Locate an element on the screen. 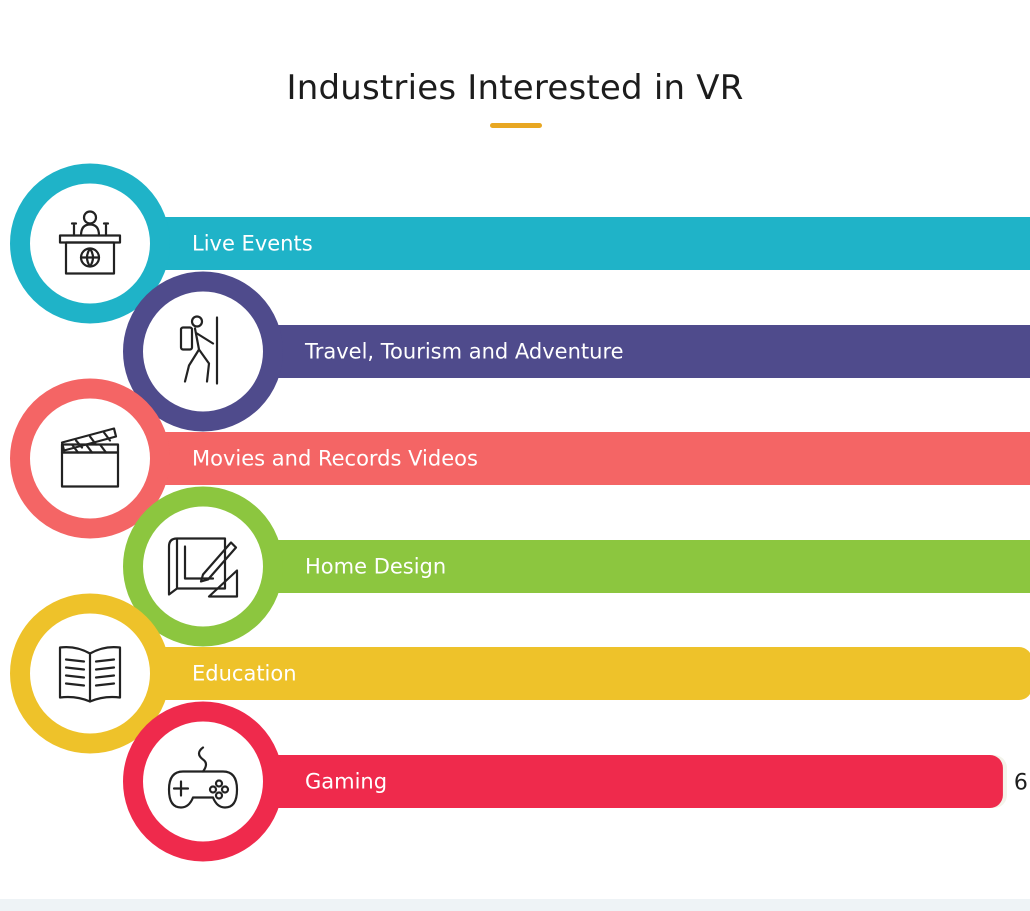  globe-lines is located at coordinates (90, 257).